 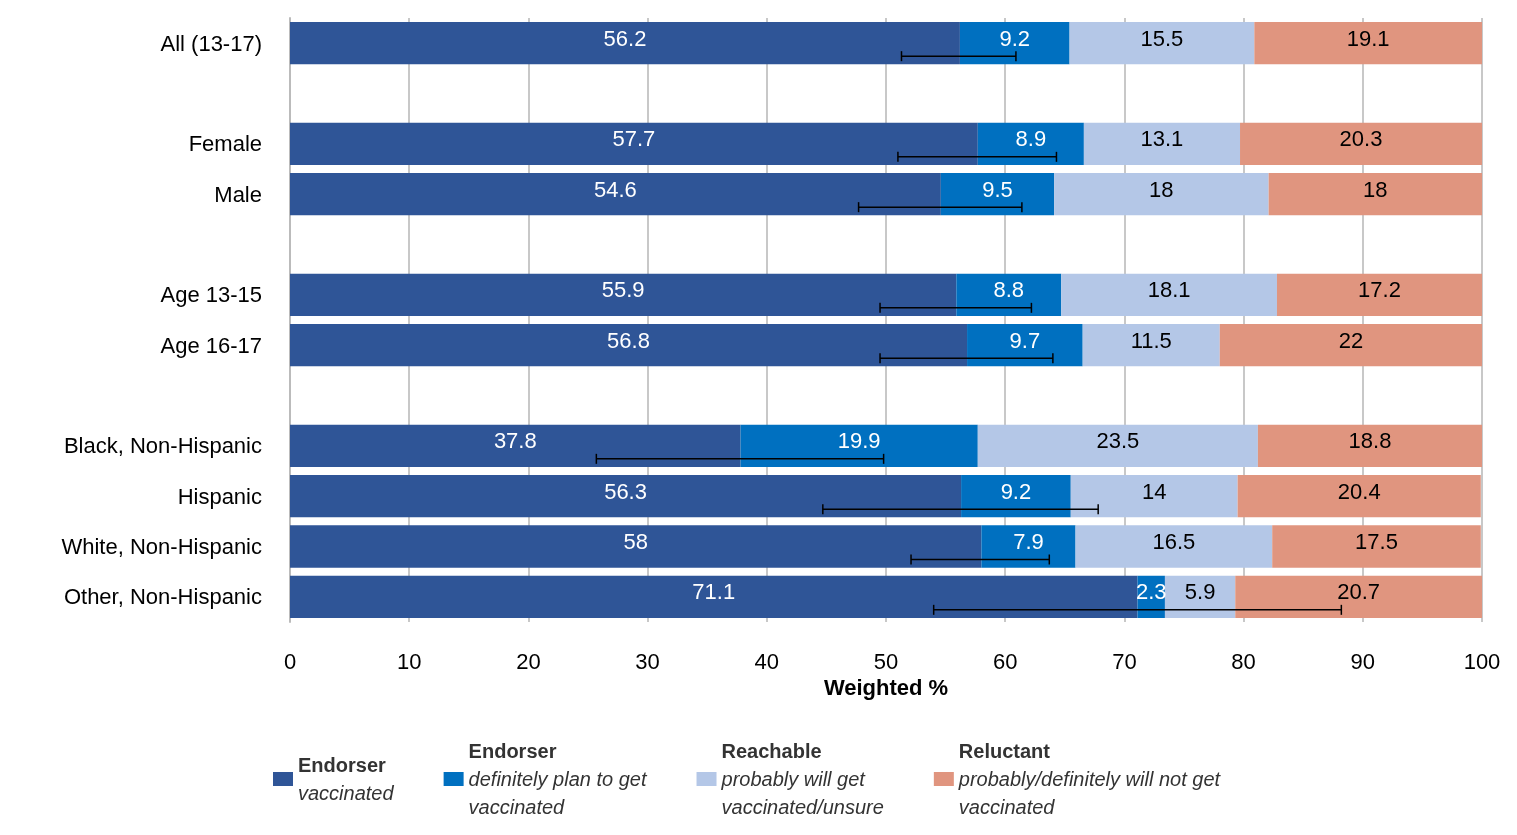 What do you see at coordinates (162, 597) in the screenshot?
I see `y-tick-label: Other, Non-Hispanic` at bounding box center [162, 597].